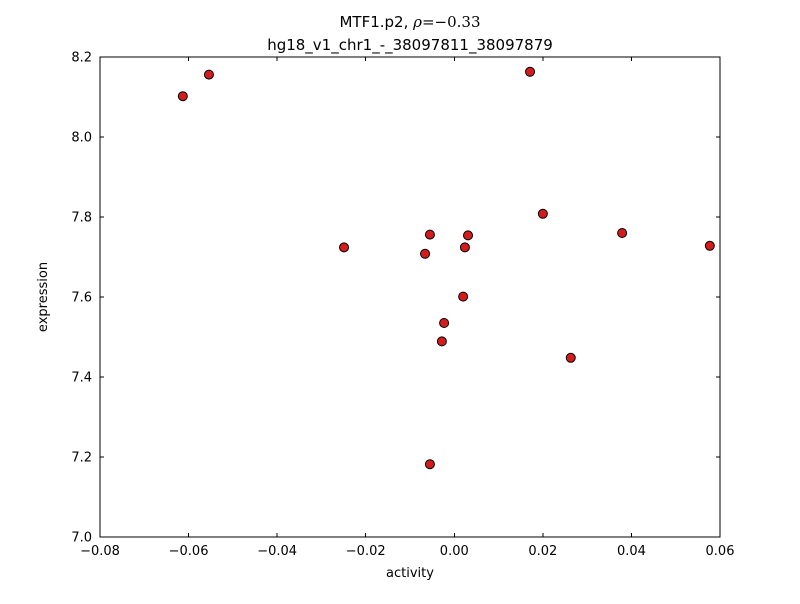  What do you see at coordinates (410, 45) in the screenshot?
I see `chart-subtitle: hg18_v1_chr1_-_38097811_38097879` at bounding box center [410, 45].